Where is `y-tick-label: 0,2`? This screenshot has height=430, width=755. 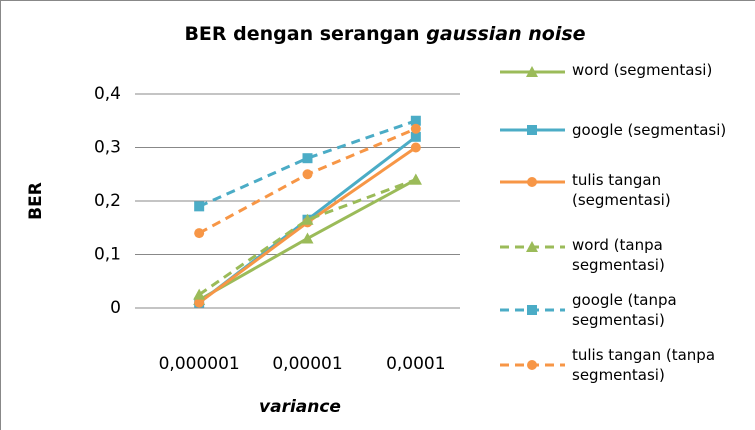 y-tick-label: 0,2 is located at coordinates (107, 201).